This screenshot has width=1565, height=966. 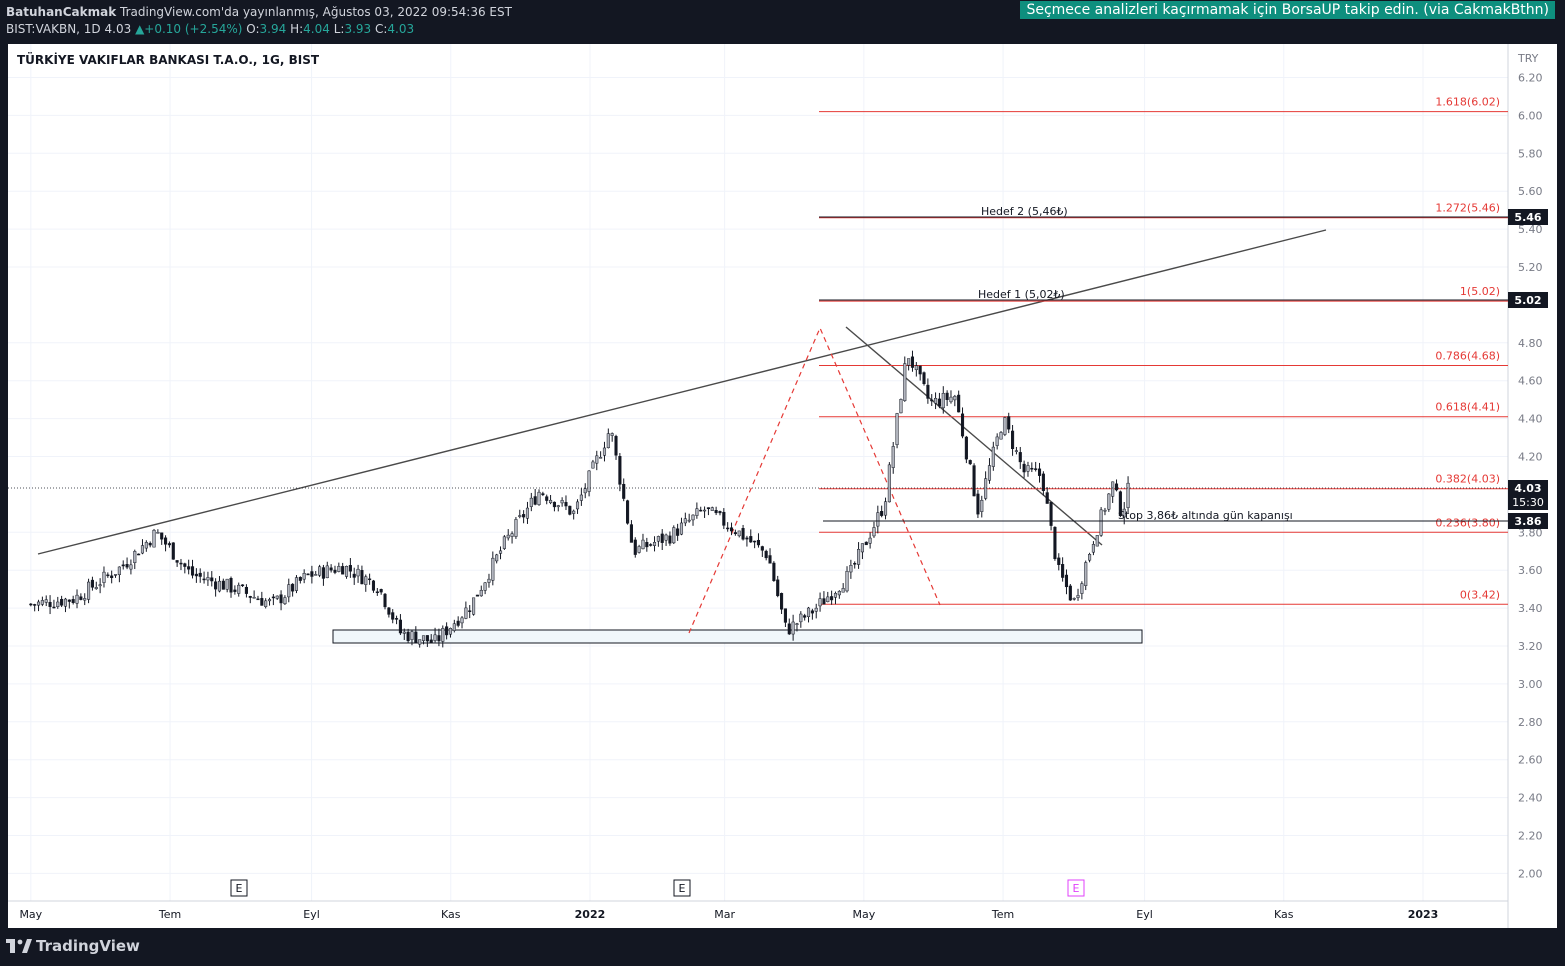 I want to click on earnings-marker-3: E, so click(x=1076, y=888).